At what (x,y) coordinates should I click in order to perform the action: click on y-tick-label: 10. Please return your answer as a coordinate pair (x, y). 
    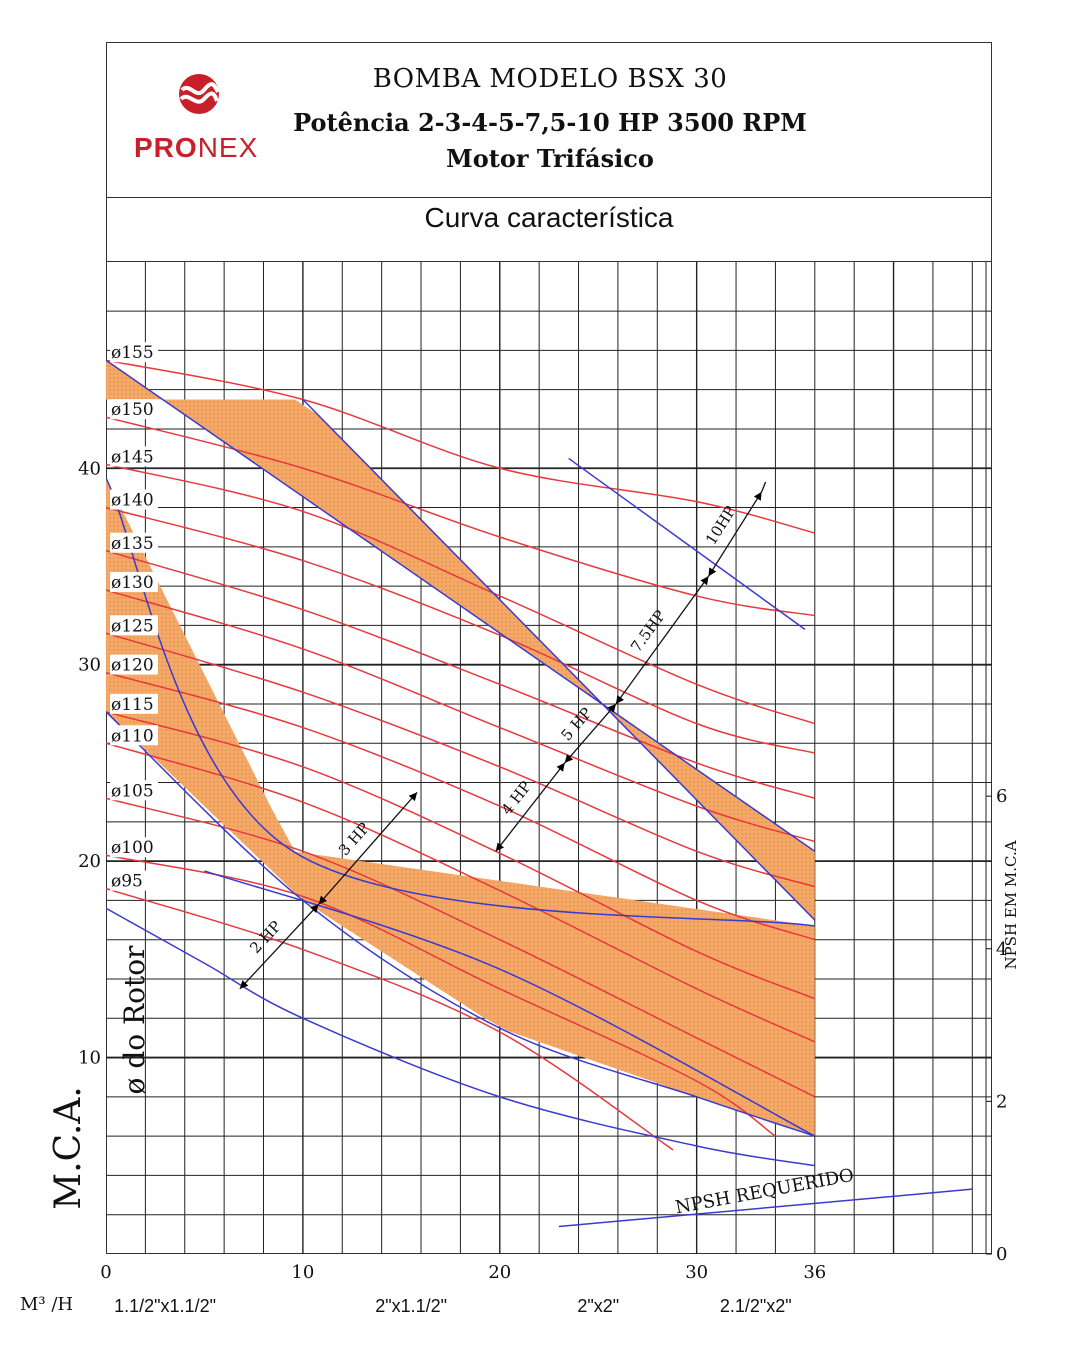
    Looking at the image, I should click on (89, 1058).